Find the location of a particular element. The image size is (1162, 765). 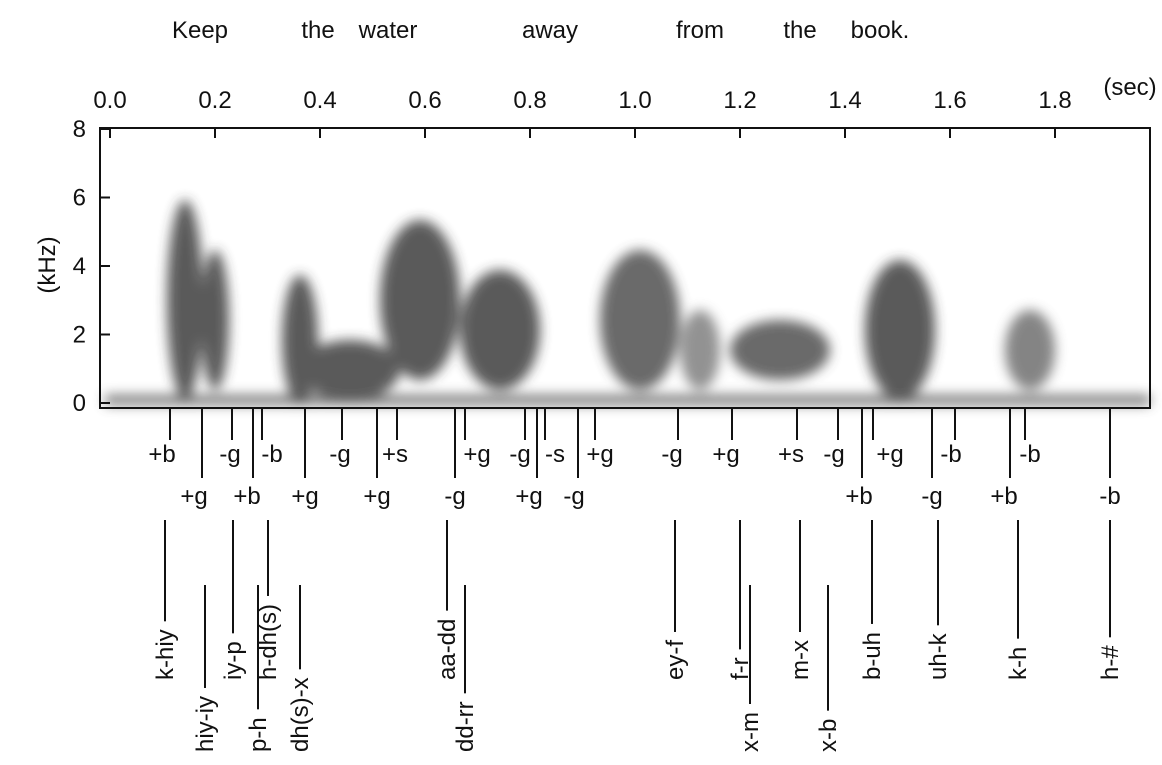

transition-label: hiy-iy is located at coordinates (205, 724).